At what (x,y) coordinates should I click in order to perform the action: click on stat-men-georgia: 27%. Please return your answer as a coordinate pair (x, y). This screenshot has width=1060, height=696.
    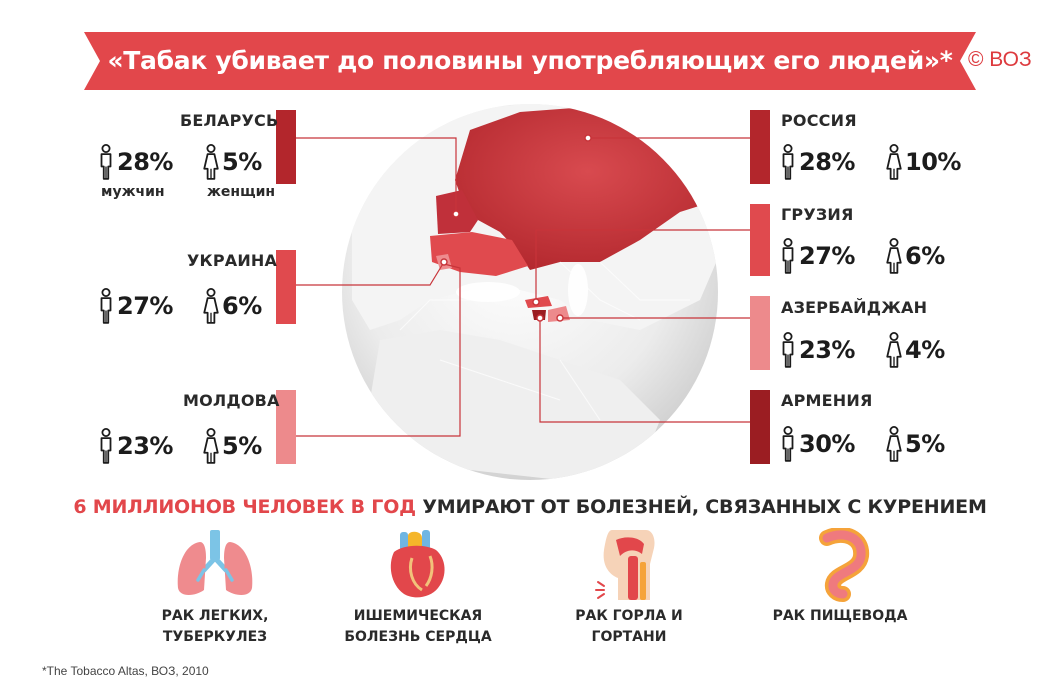
    Looking at the image, I should click on (817, 256).